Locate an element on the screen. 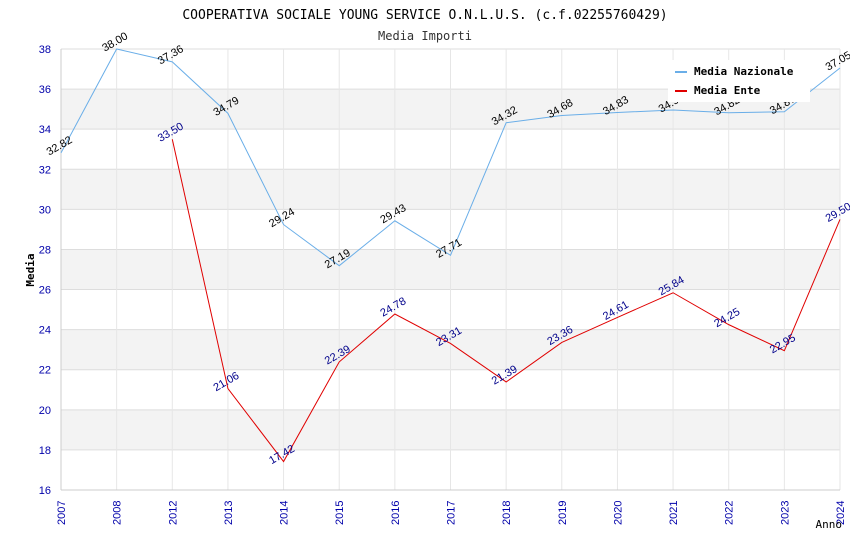 Image resolution: width=850 pixels, height=550 pixels. x-tick-label: 2020 is located at coordinates (618, 513).